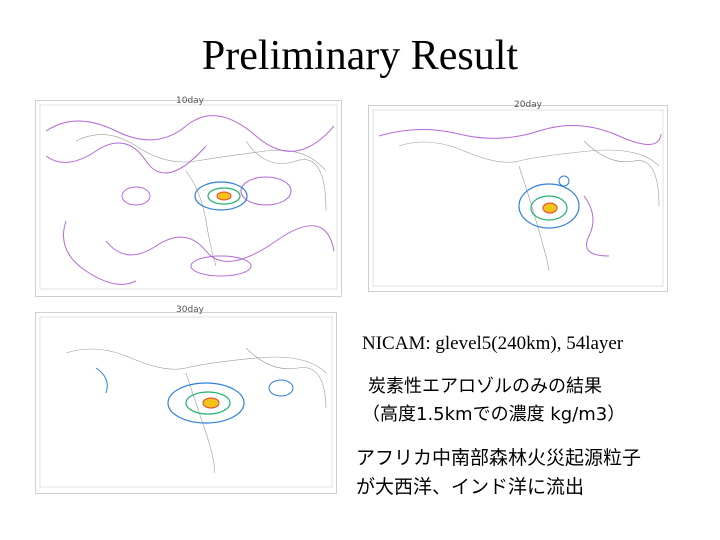  Describe the element at coordinates (493, 343) in the screenshot. I see `model-config-text: NICAM: glevel5(240km), 54layer` at that location.